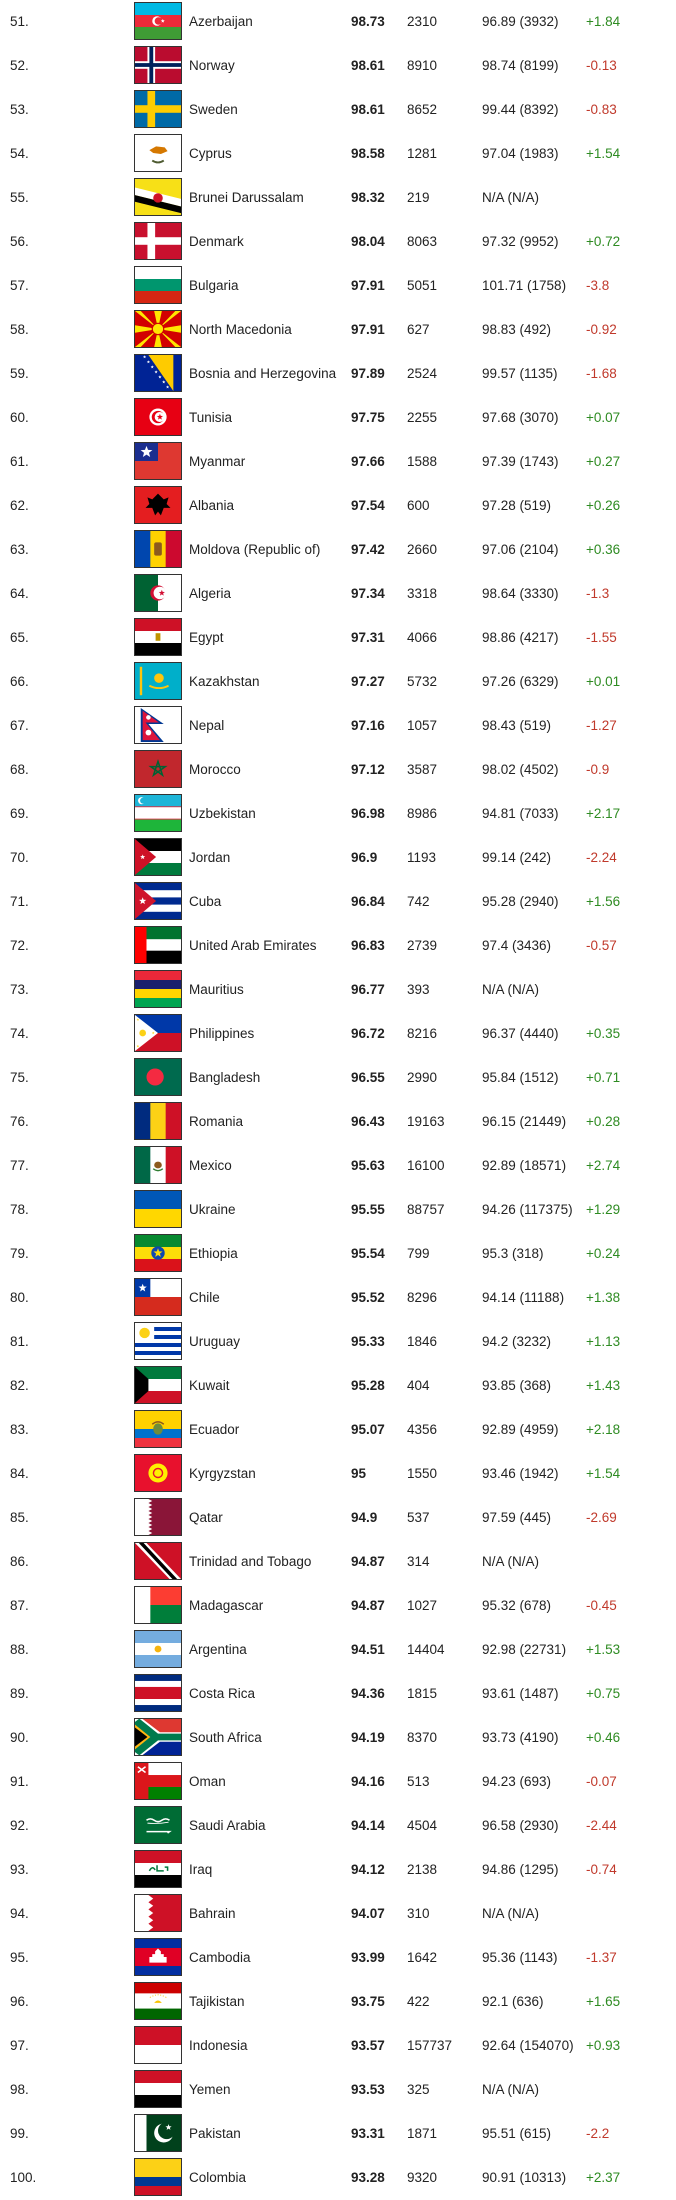  I want to click on score-cell: 97.31, so click(368, 637).